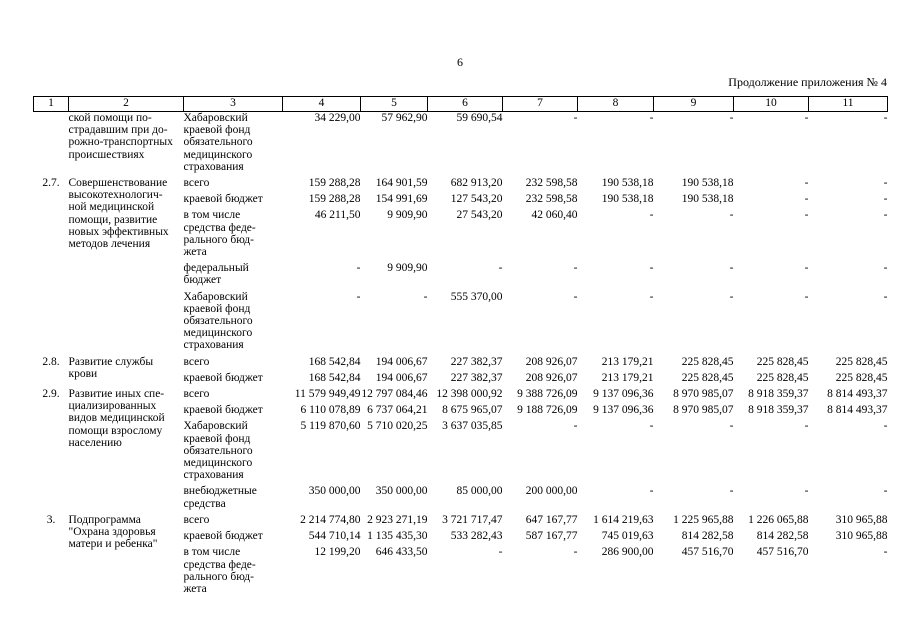 This screenshot has width=905, height=640. I want to click on value-cell: 9 188 726,09, so click(547, 410).